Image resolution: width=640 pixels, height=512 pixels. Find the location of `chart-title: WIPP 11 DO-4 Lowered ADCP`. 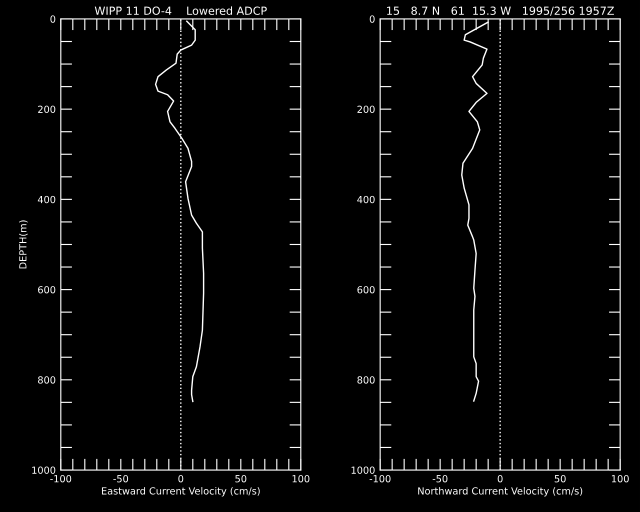

chart-title: WIPP 11 DO-4 Lowered ADCP is located at coordinates (180, 10).